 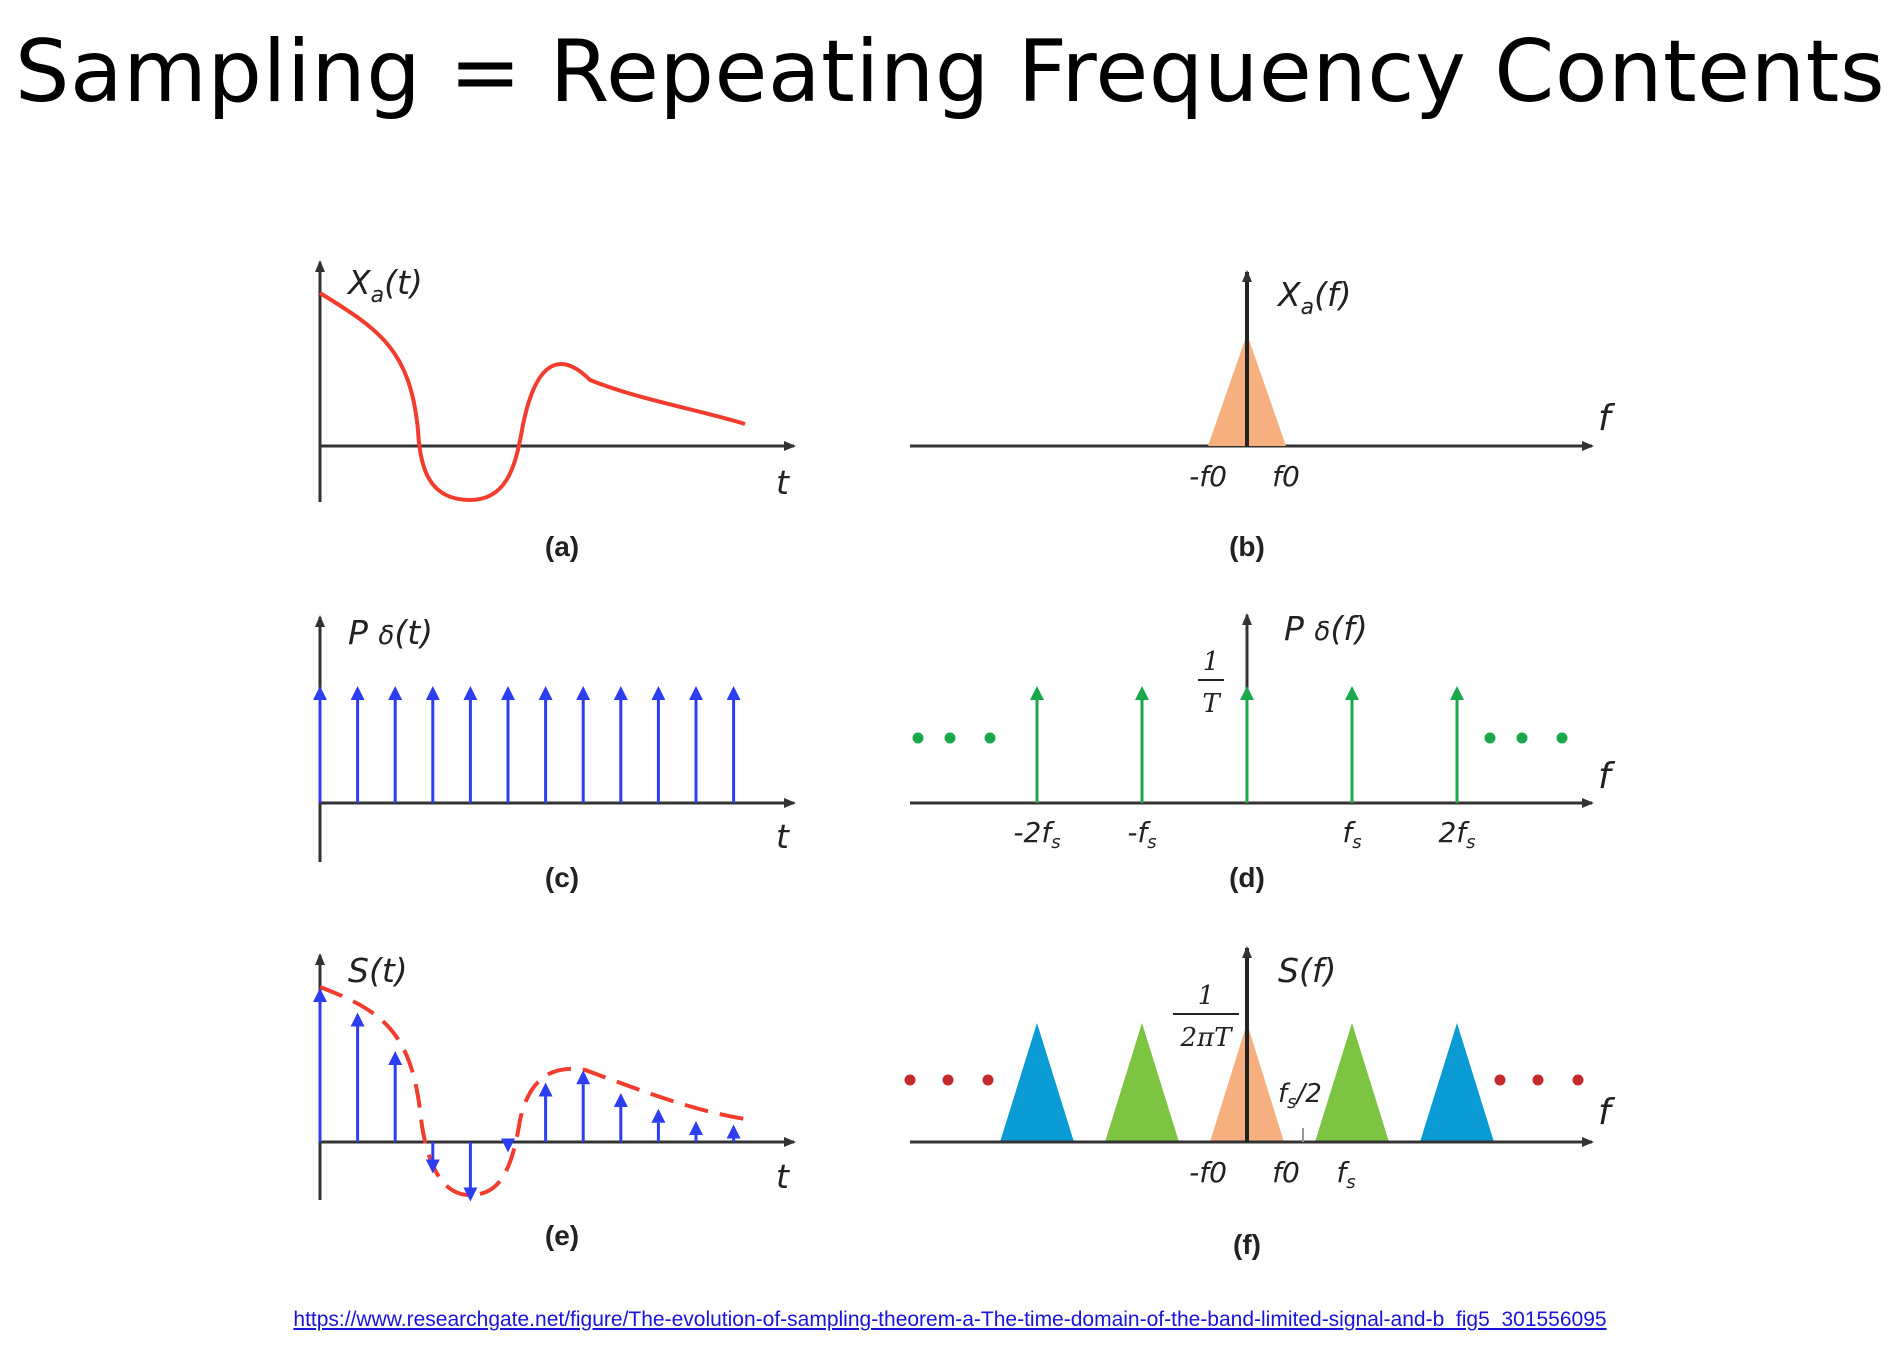 What do you see at coordinates (357, 1019) in the screenshot?
I see `panel-e-sample-2-head` at bounding box center [357, 1019].